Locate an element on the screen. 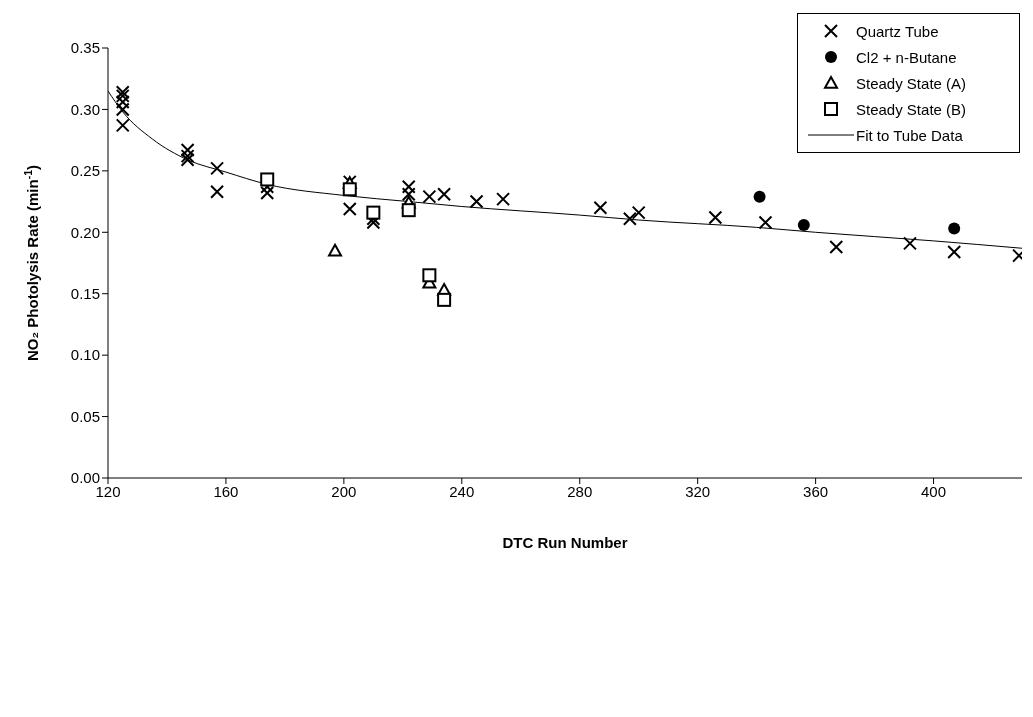 The height and width of the screenshot is (717, 1033). legend-label: Fit to Tube Data is located at coordinates (909, 135).